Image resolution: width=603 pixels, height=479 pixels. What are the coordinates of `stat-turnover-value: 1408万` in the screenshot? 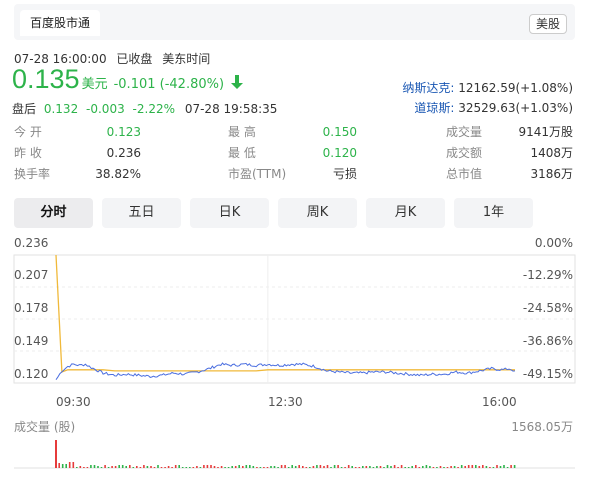 It's located at (551, 153).